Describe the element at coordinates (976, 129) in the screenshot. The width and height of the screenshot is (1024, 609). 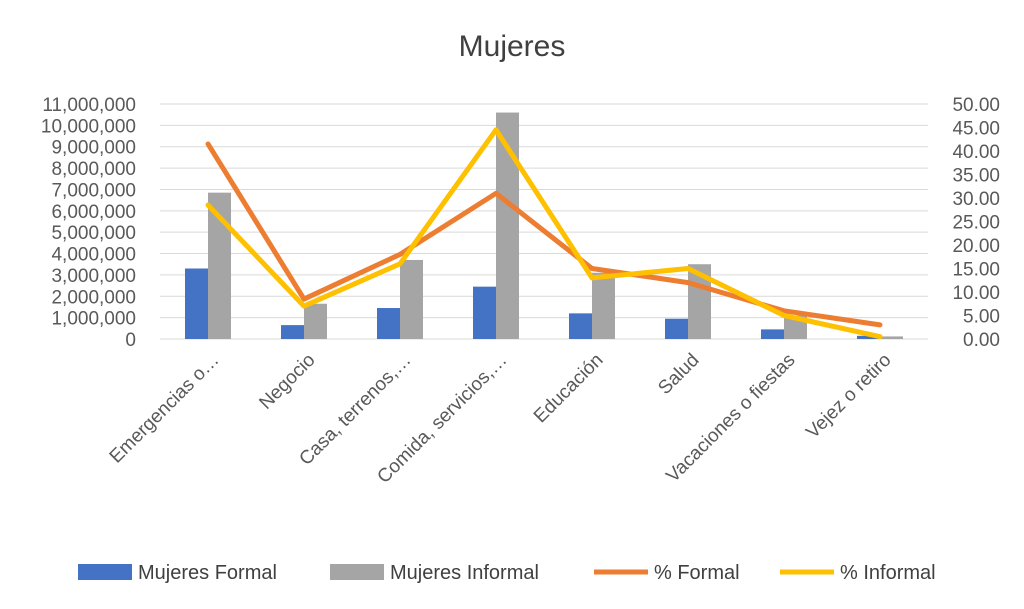
I see `right-tick-label: 45.00` at that location.